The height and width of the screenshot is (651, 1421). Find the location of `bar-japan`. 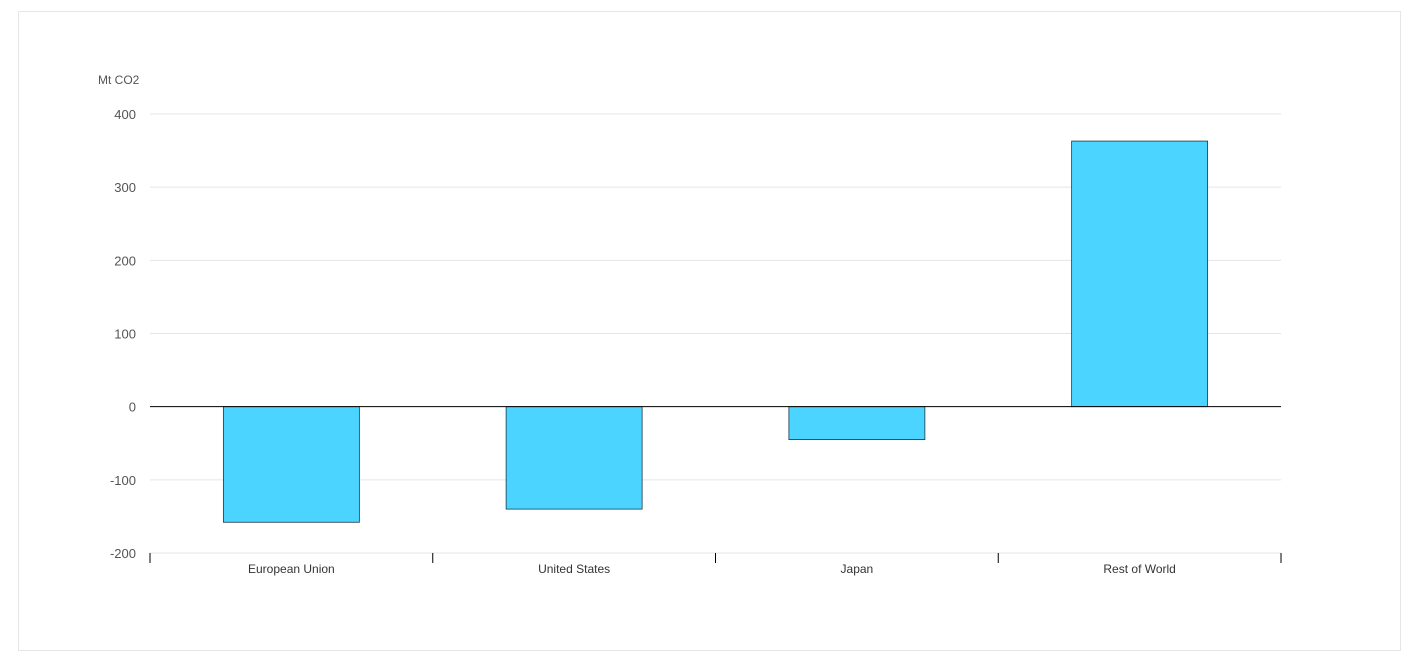

bar-japan is located at coordinates (857, 423).